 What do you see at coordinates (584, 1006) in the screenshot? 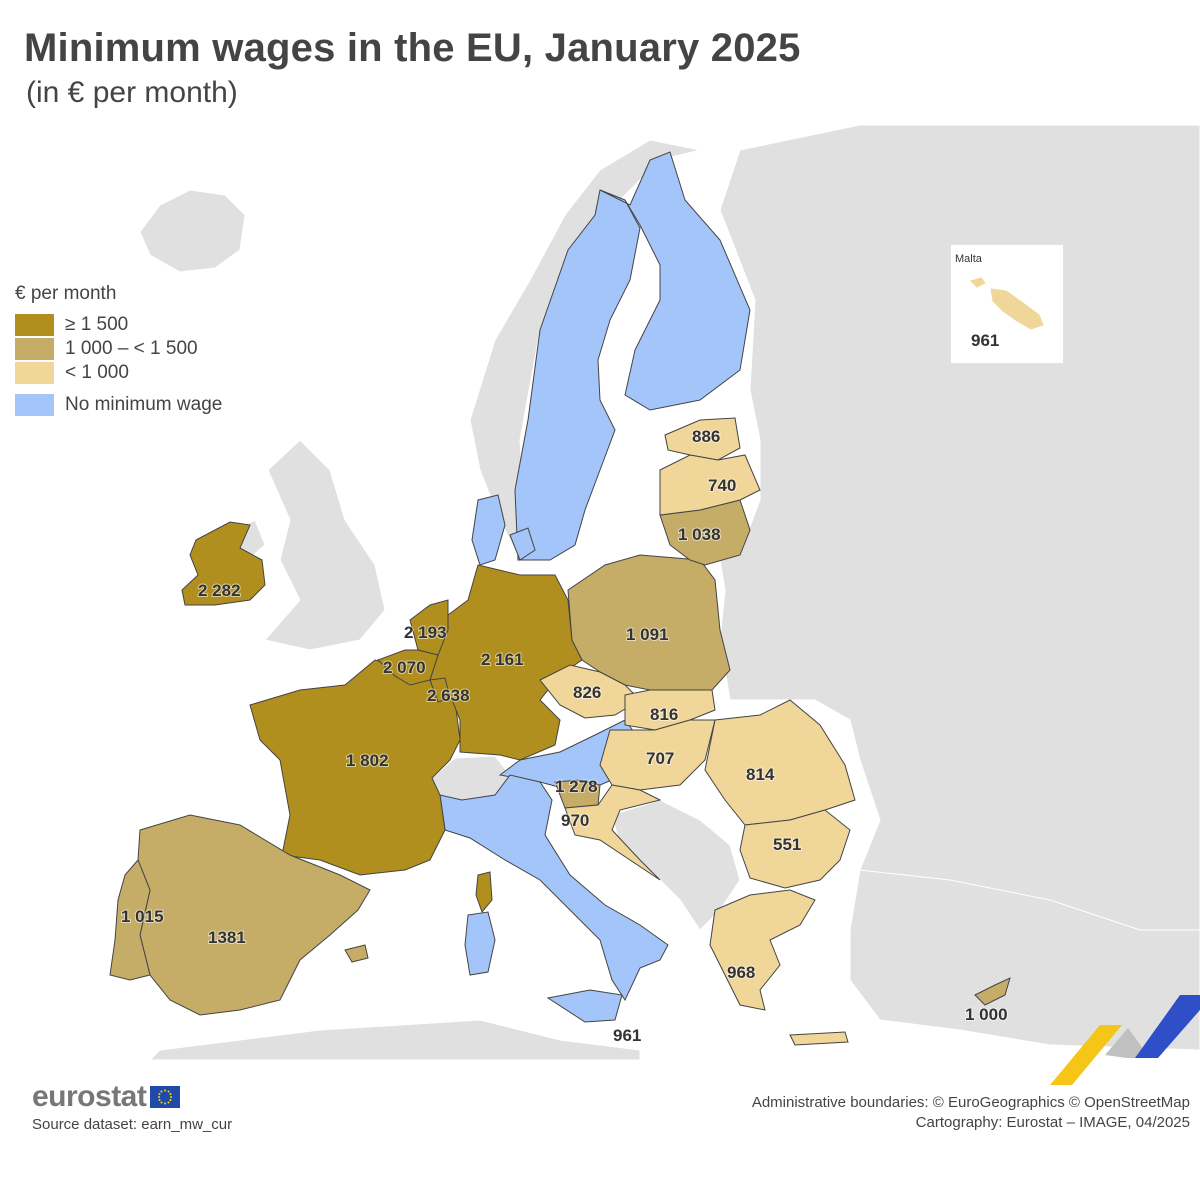
I see `sicily` at bounding box center [584, 1006].